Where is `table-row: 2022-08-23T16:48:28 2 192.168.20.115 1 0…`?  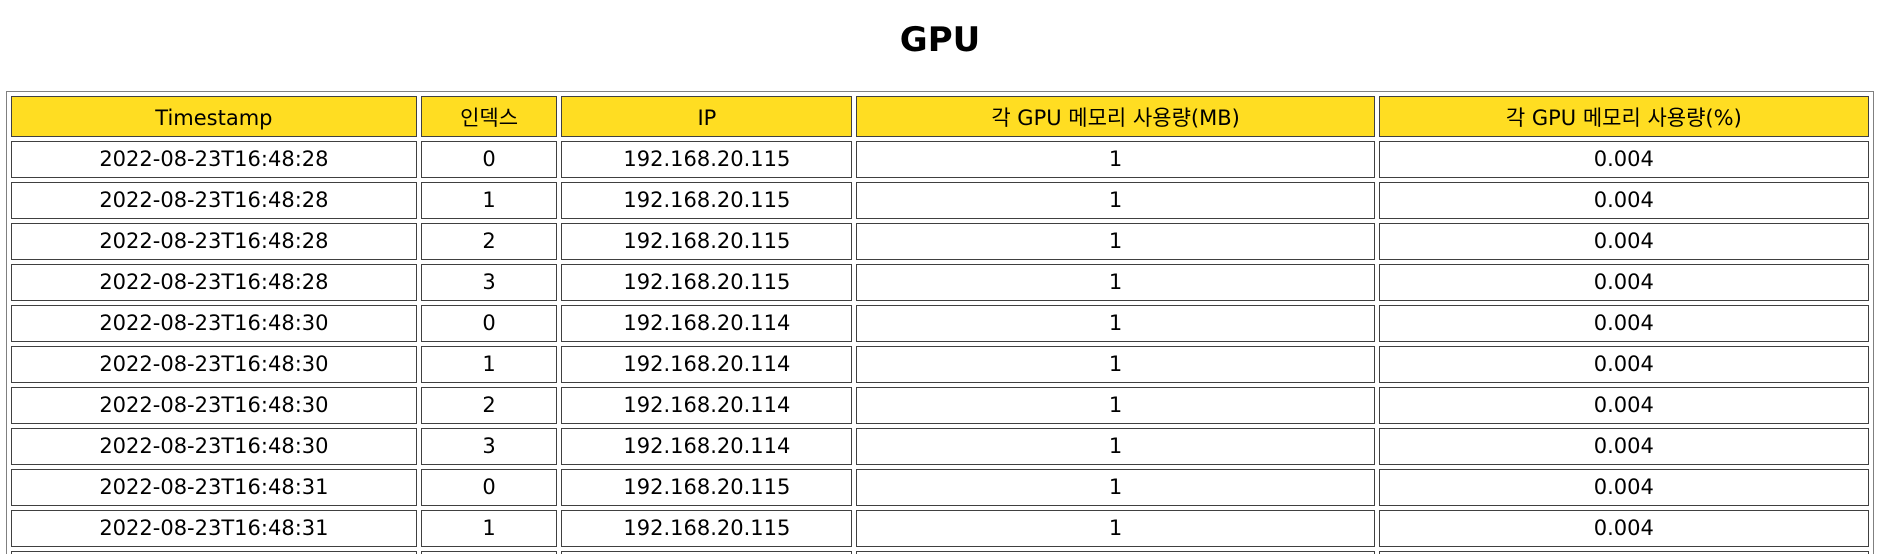 table-row: 2022-08-23T16:48:28 2 192.168.20.115 1 0… is located at coordinates (940, 241).